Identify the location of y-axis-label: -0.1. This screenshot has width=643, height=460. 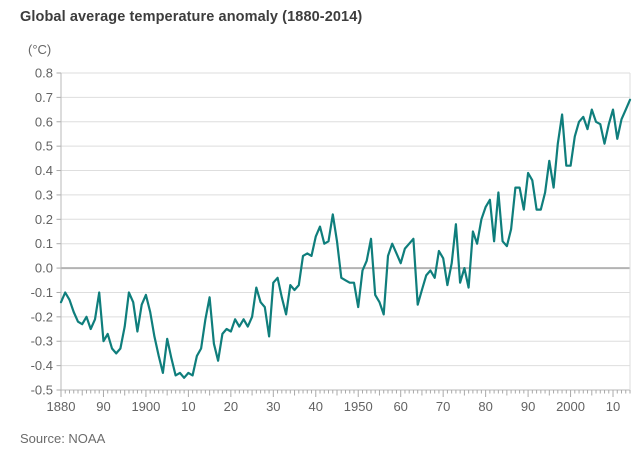
(42, 292).